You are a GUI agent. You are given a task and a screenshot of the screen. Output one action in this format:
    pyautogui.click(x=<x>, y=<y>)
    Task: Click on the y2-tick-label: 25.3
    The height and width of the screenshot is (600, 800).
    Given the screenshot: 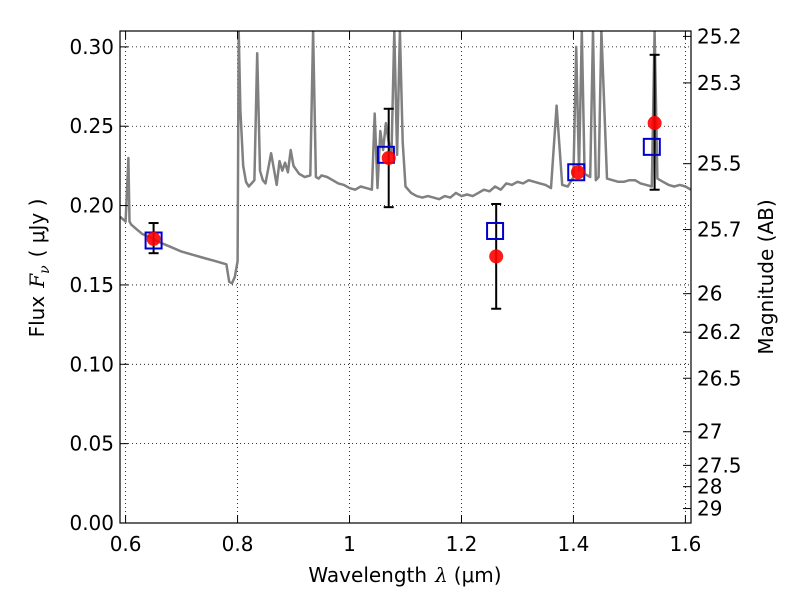 What is the action you would take?
    pyautogui.click(x=719, y=83)
    